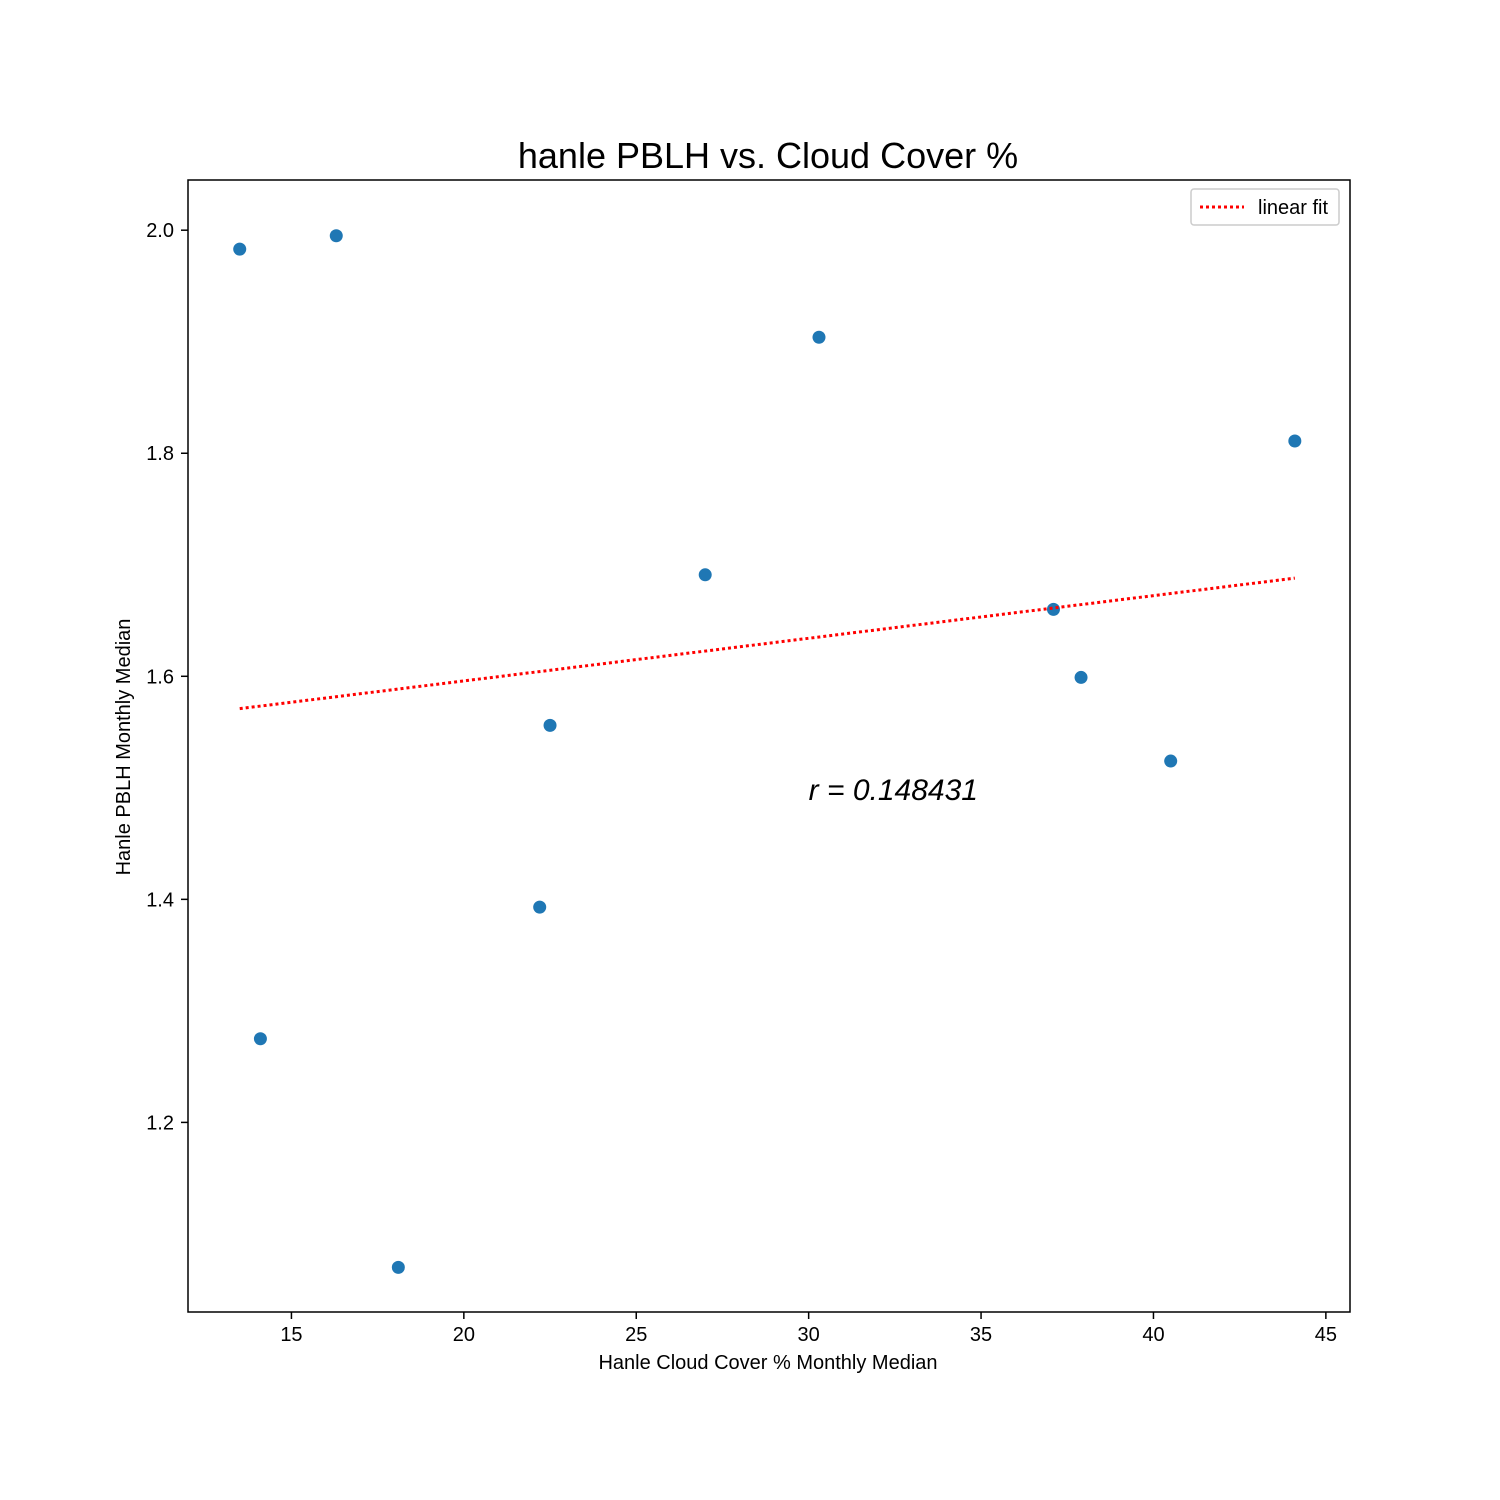 Image resolution: width=1500 pixels, height=1500 pixels. Describe the element at coordinates (981, 1335) in the screenshot. I see `x-tick-label: 35` at that location.